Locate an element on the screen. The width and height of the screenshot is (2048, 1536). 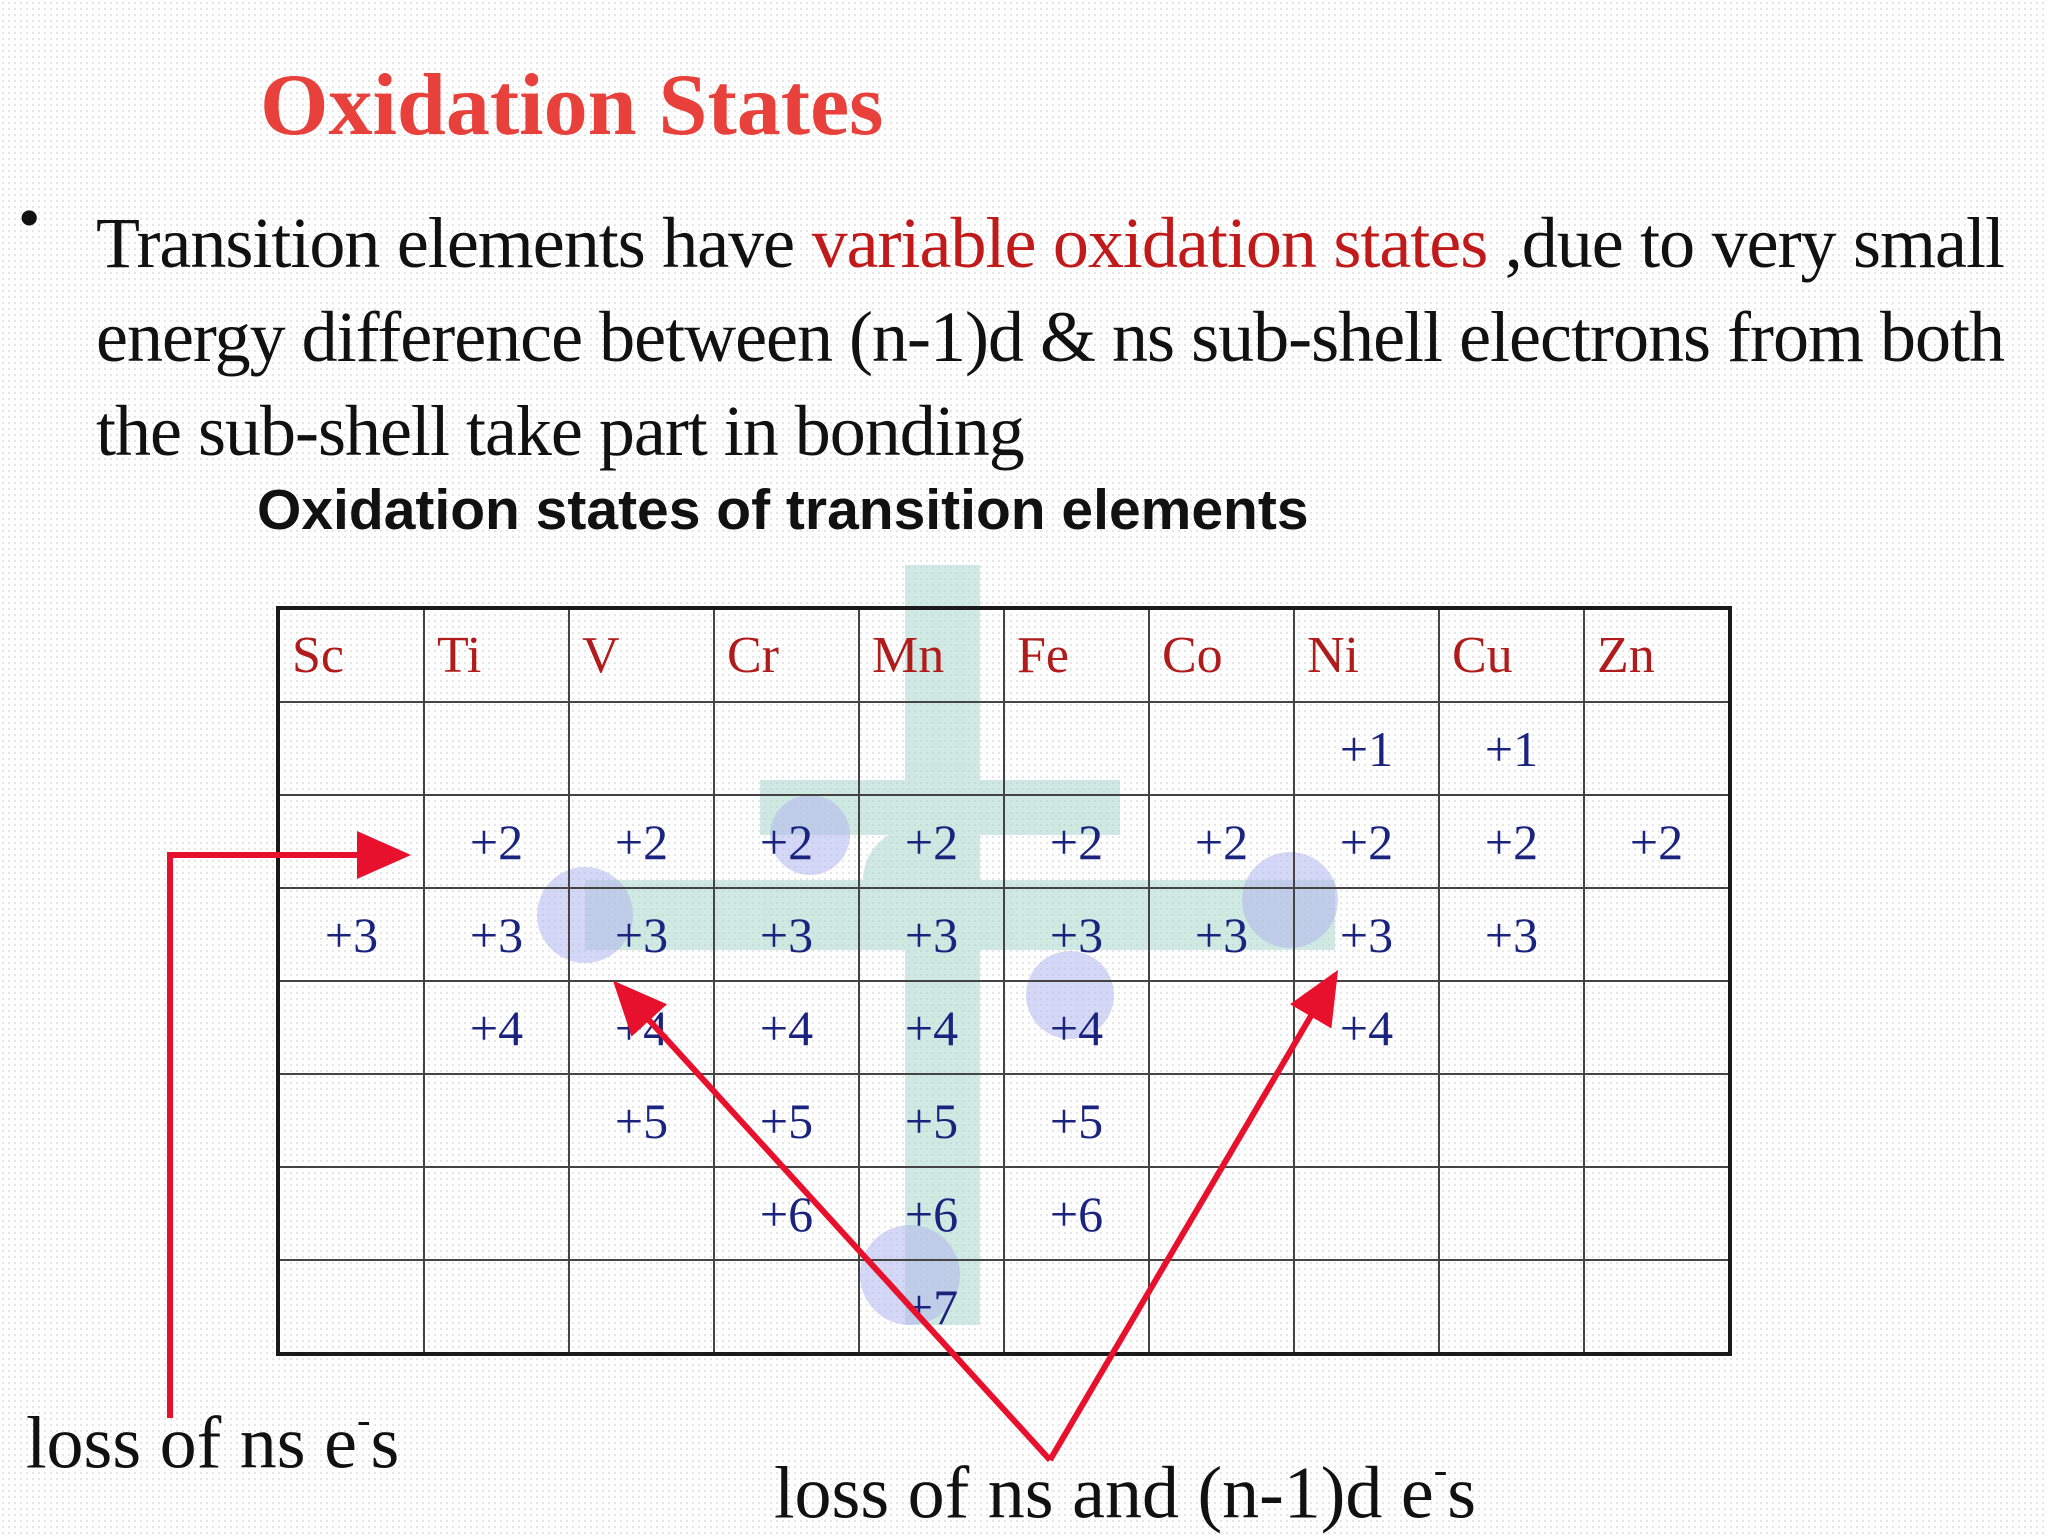
bullet-highlight: variable oxidation states is located at coordinates (1150, 243).